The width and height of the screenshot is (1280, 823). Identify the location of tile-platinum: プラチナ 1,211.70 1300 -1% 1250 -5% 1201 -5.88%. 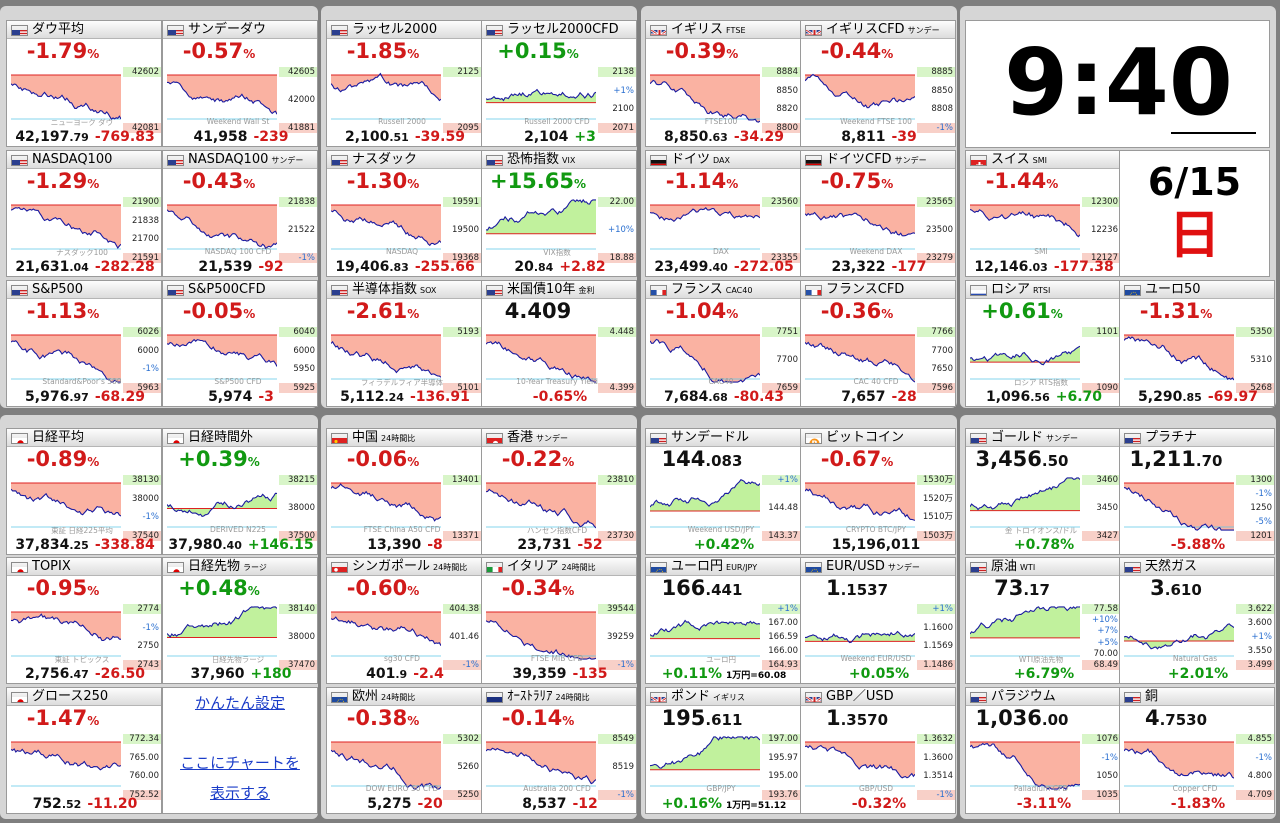
(1197, 491).